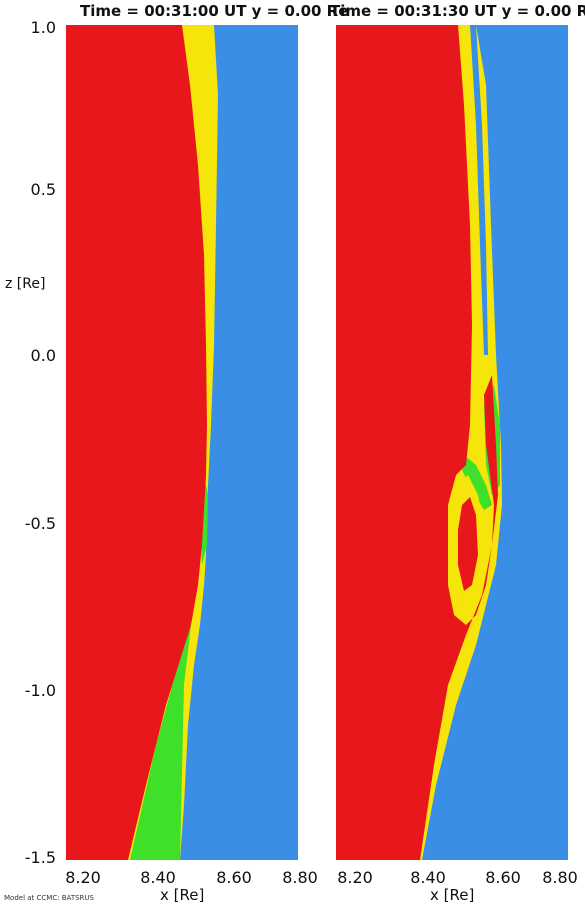 The image size is (585, 907). What do you see at coordinates (452, 895) in the screenshot?
I see `x-axis-label-right: x [Re]` at bounding box center [452, 895].